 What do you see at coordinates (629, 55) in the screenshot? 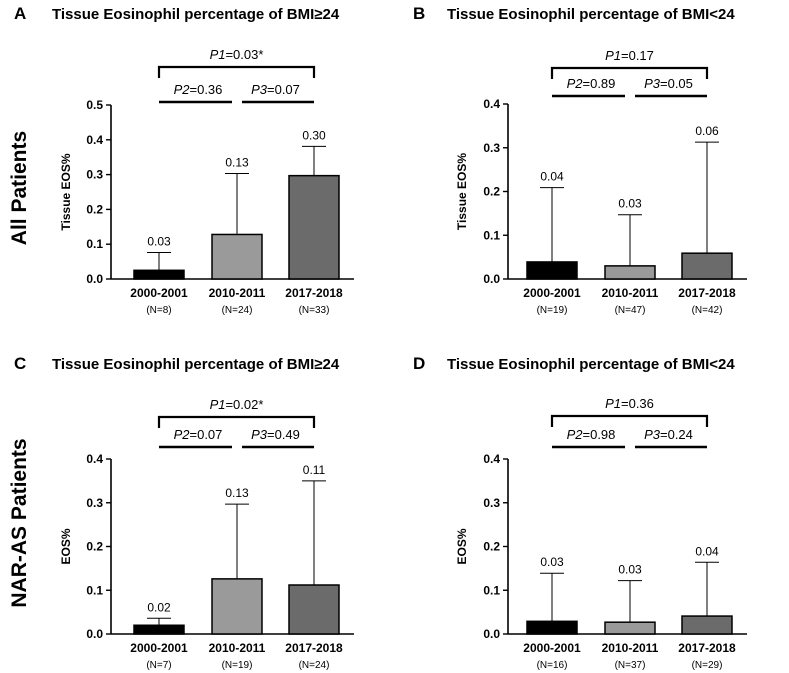
I see `p1-label: P1=0.17` at bounding box center [629, 55].